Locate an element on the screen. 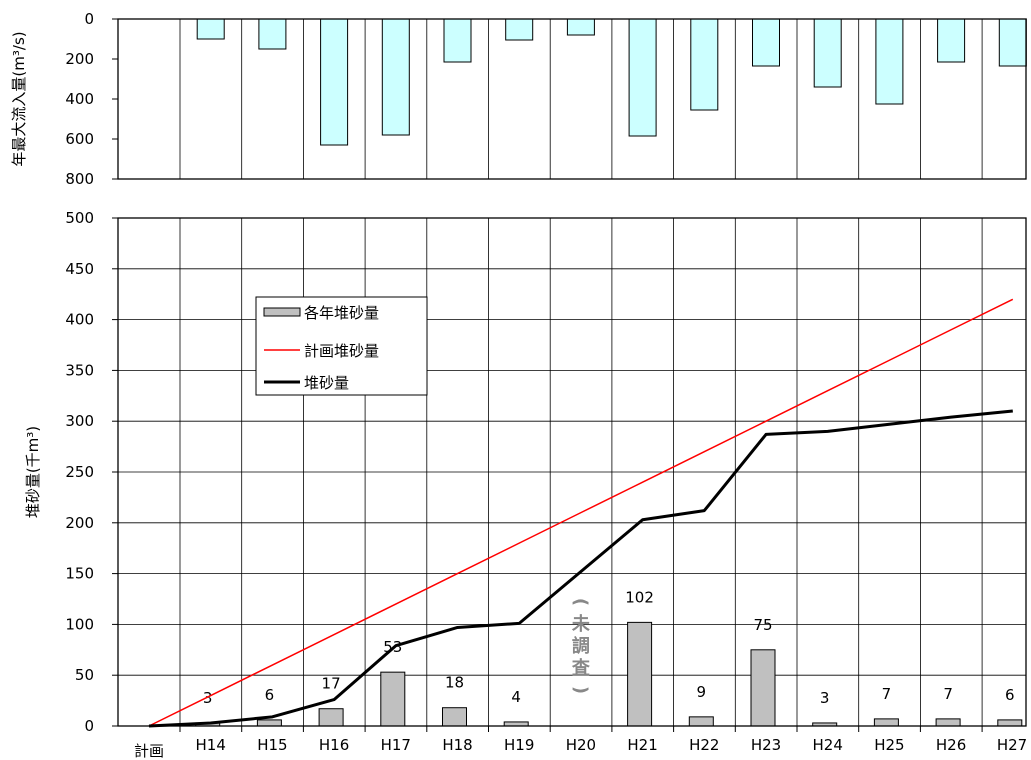 The width and height of the screenshot is (1031, 760). inflow-y-ticks: 0 200 400 600 800 is located at coordinates (91, 99).